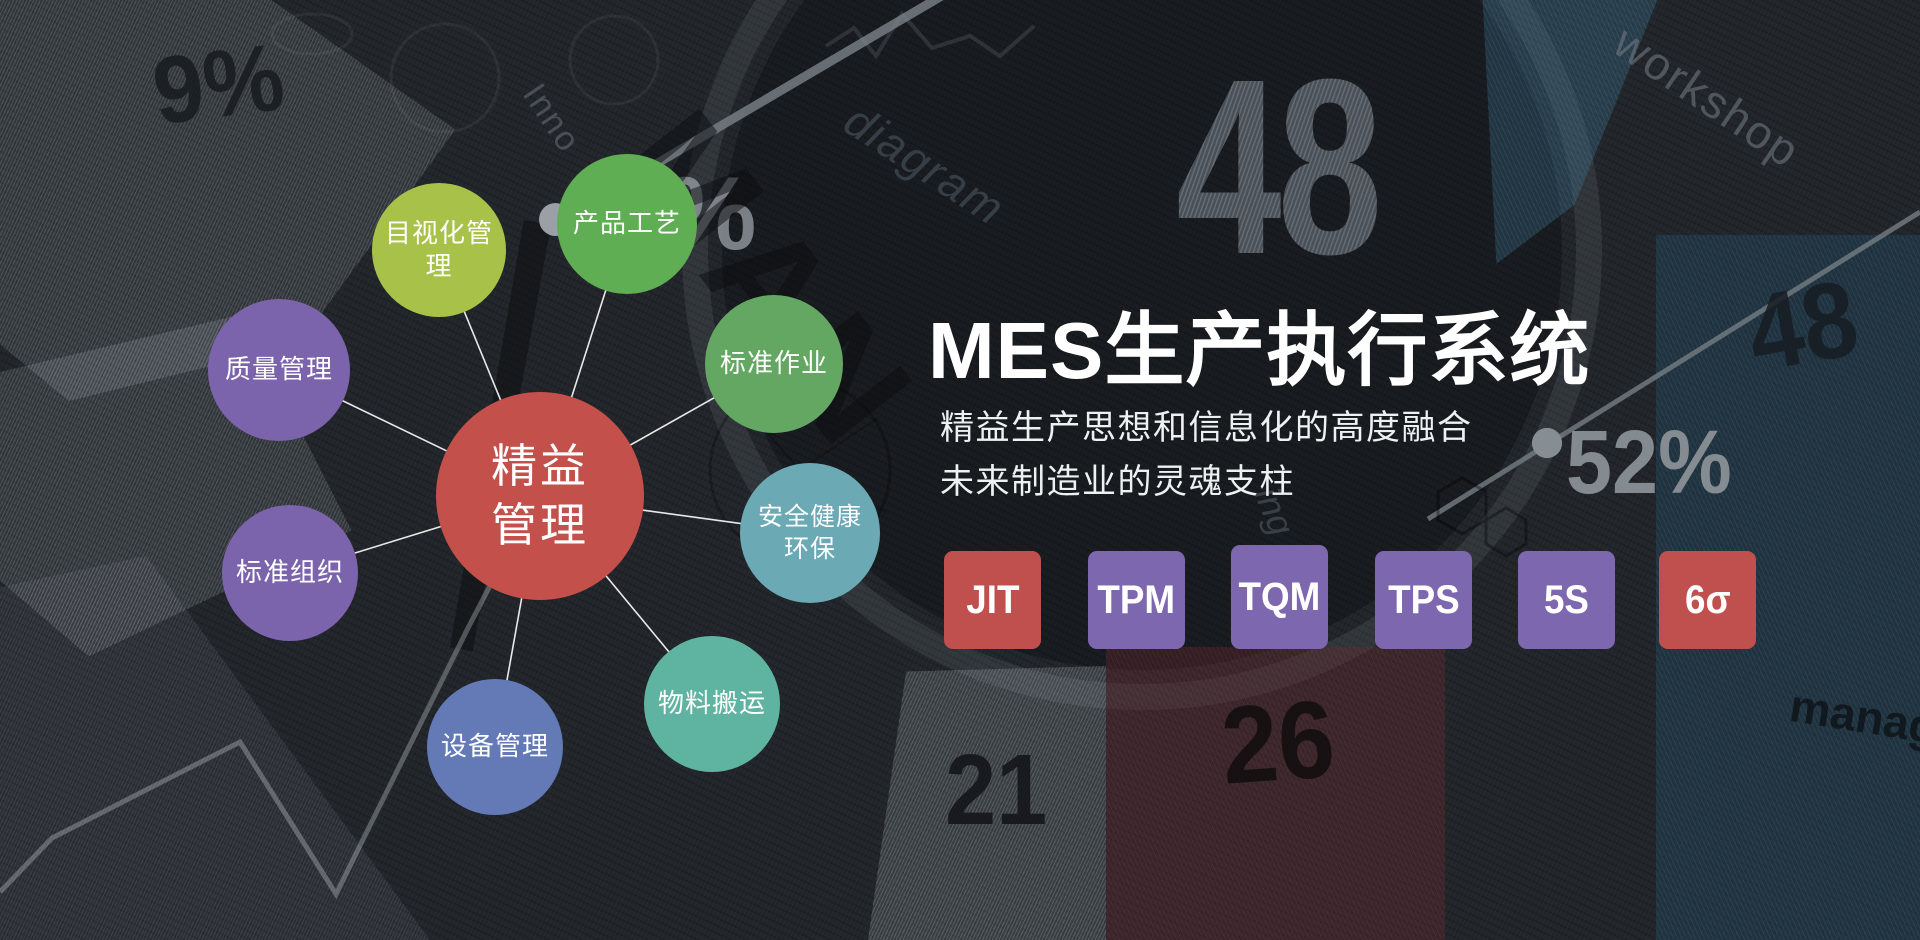  Describe the element at coordinates (540, 525) in the screenshot. I see `center-node-label-line2: 管理` at that location.